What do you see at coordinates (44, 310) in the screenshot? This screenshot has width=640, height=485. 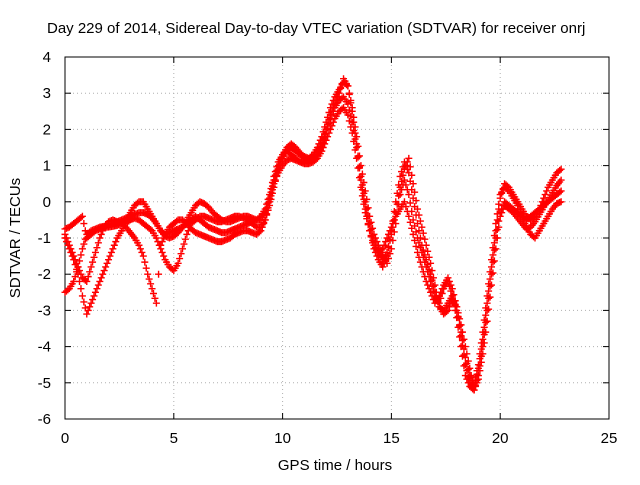 I see `y-tick-label: -3` at bounding box center [44, 310].